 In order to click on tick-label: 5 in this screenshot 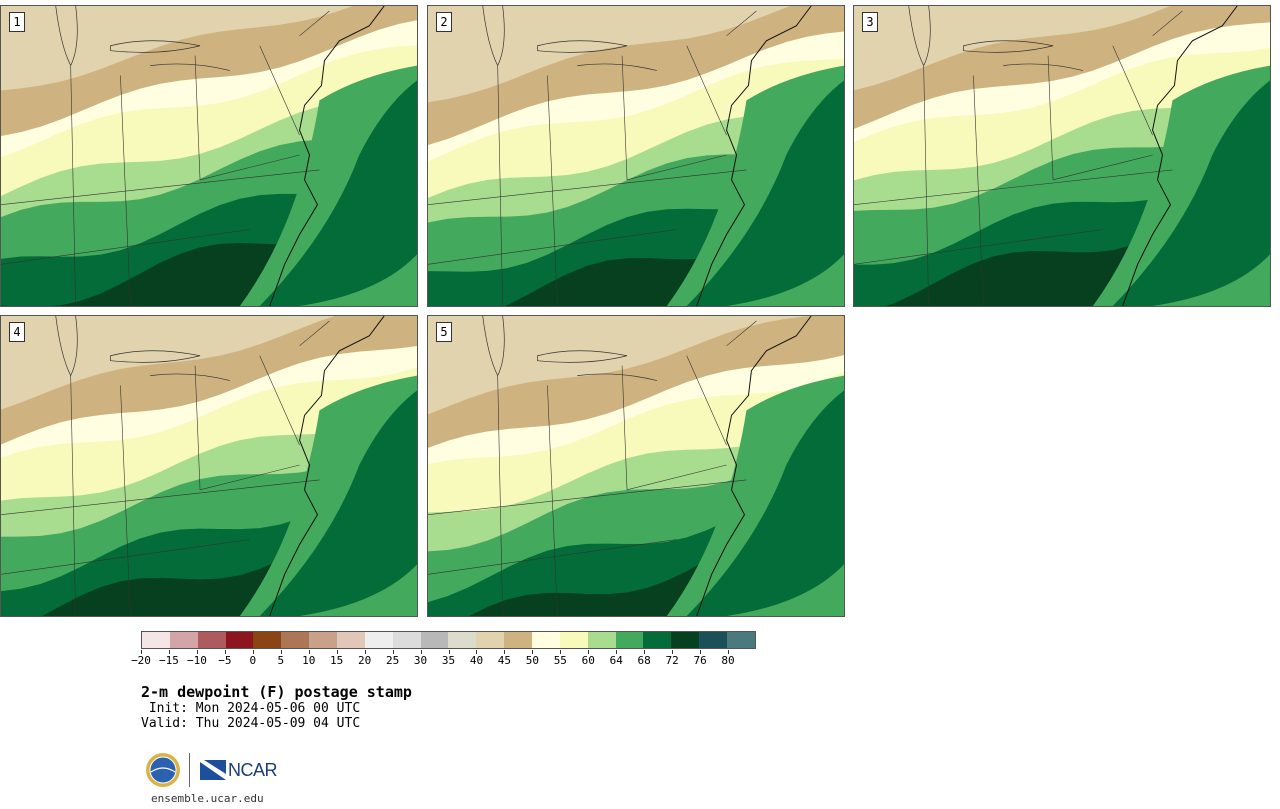, I will do `click(281, 660)`.